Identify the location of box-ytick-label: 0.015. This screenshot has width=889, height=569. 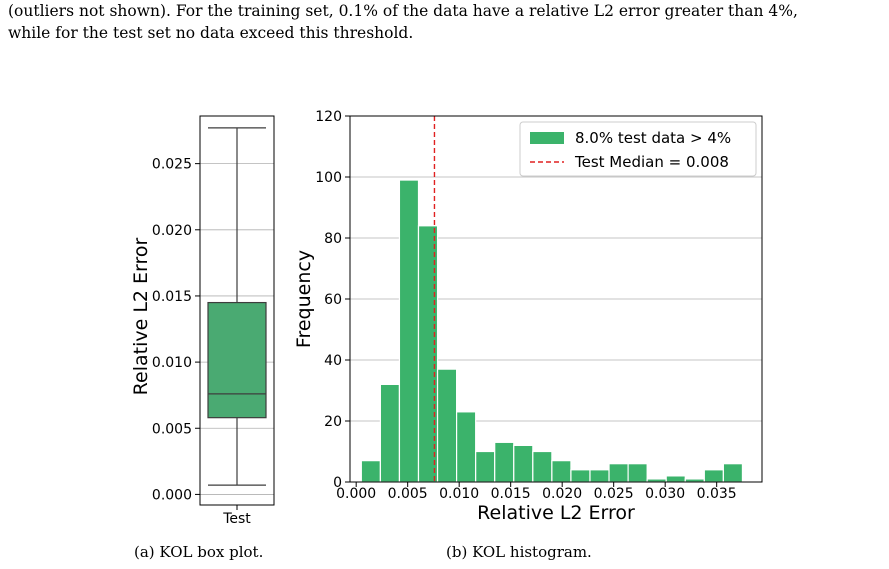
(172, 297).